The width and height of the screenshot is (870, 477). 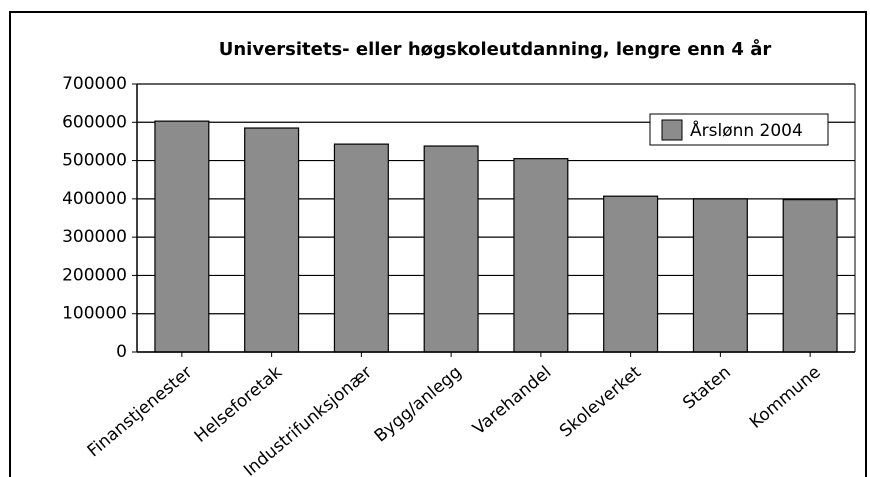 I want to click on y-tick-label: 300000, so click(x=94, y=237).